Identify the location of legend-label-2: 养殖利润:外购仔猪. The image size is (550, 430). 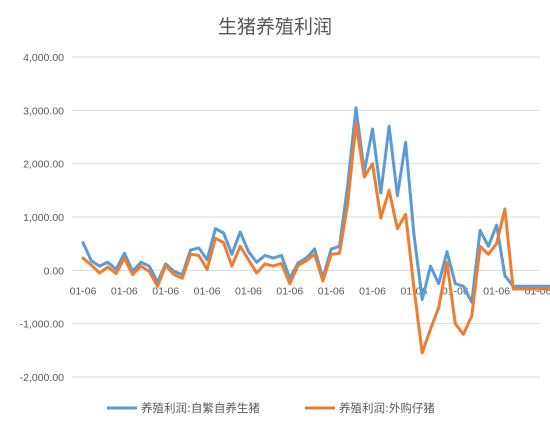
(387, 408).